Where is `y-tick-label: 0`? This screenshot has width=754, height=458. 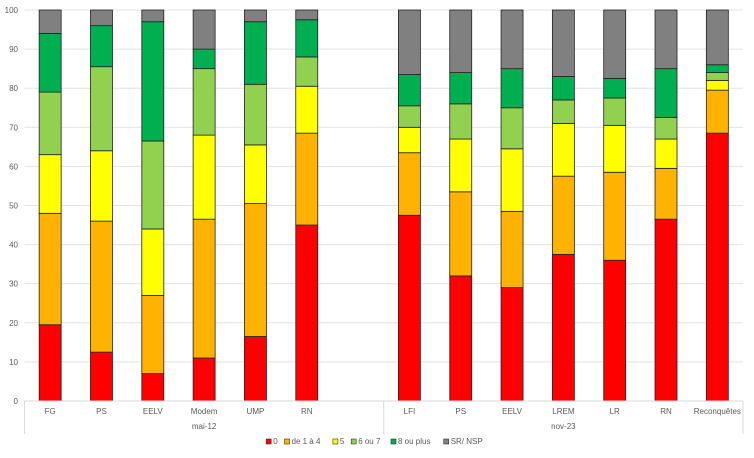
y-tick-label: 0 is located at coordinates (16, 401).